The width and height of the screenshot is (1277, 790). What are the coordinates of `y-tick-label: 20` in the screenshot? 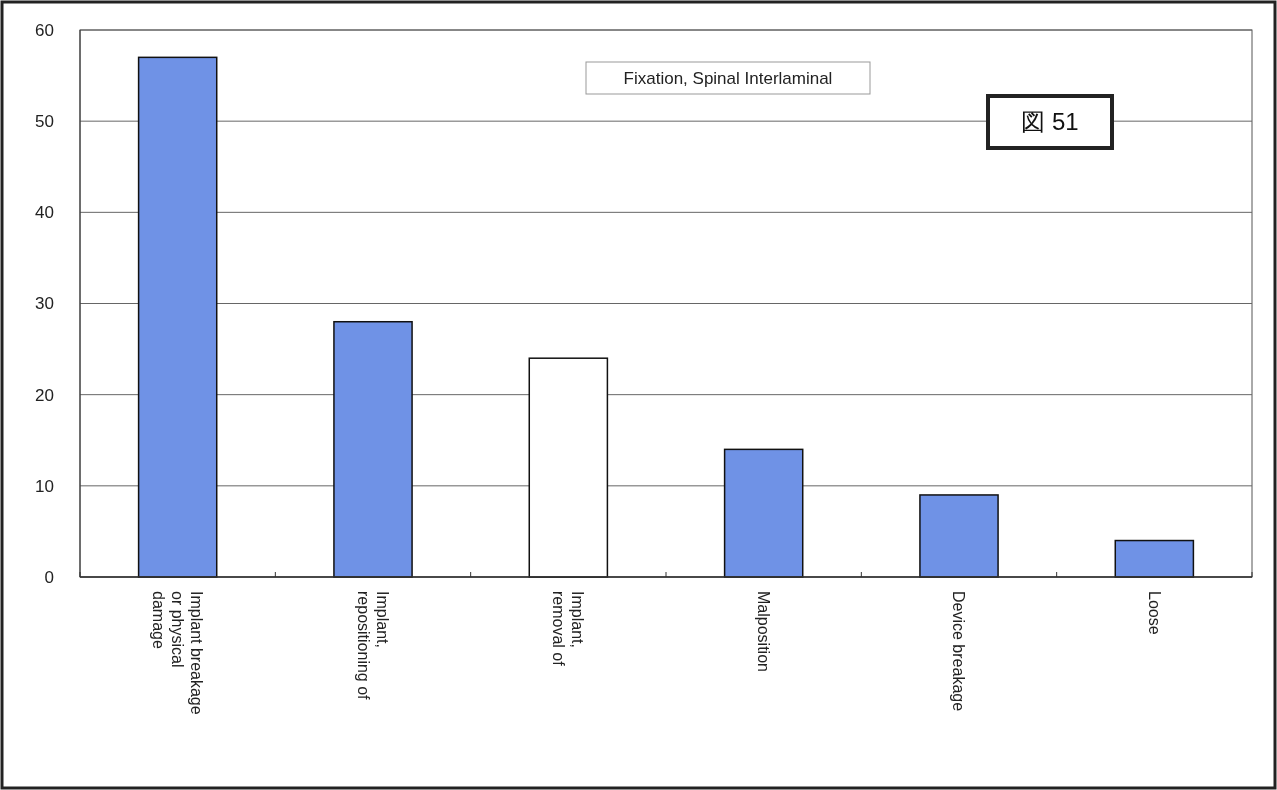 It's located at (44, 395).